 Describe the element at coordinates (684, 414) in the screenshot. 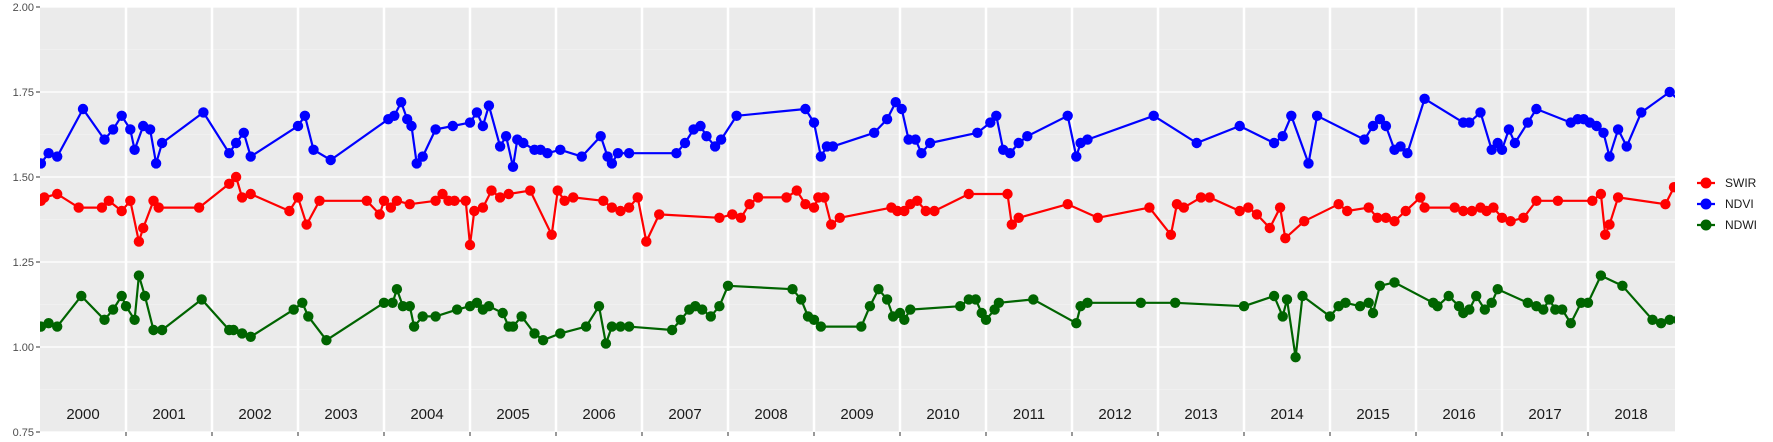

I see `year-label: 2007` at that location.